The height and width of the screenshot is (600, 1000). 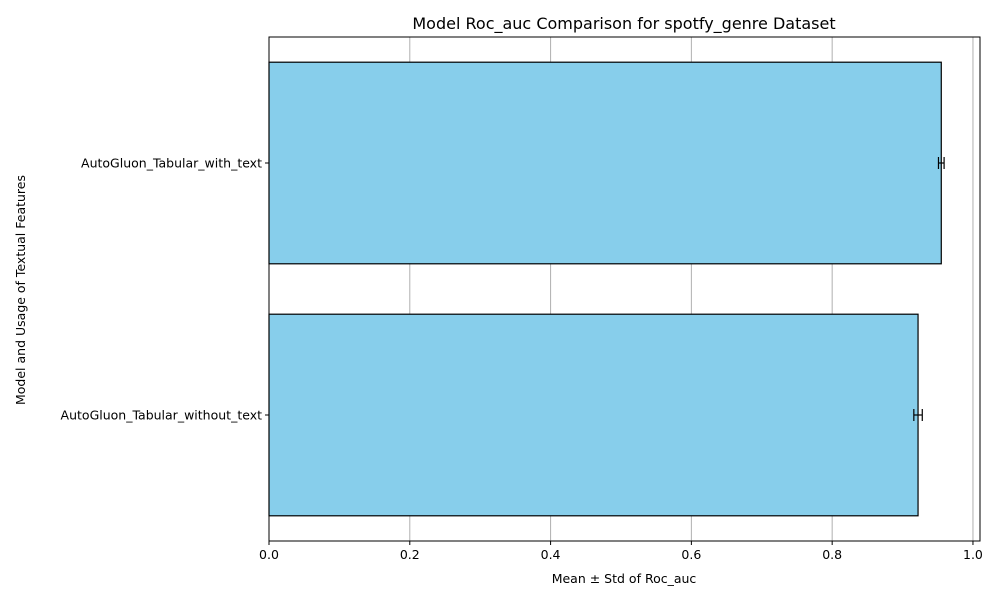 What do you see at coordinates (162, 415) in the screenshot?
I see `y-tick-label: AutoGluon_Tabular_without_text` at bounding box center [162, 415].